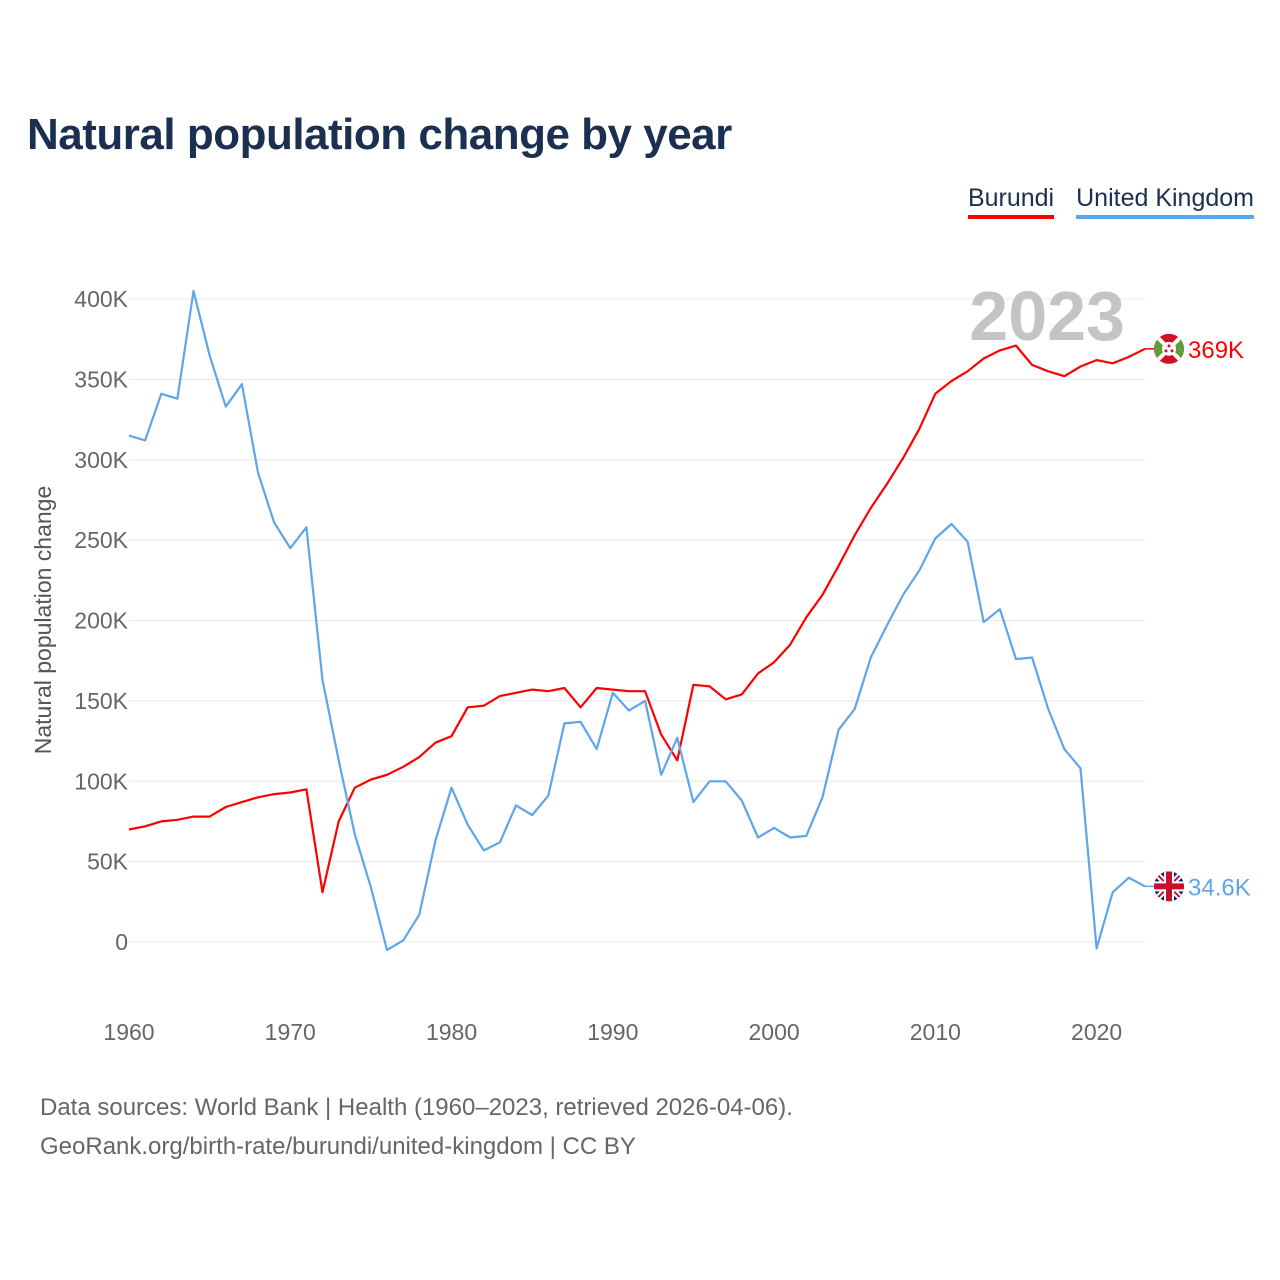 The image size is (1280, 1280). Describe the element at coordinates (1219, 887) in the screenshot. I see `end-value-label: 34.6K` at that location.